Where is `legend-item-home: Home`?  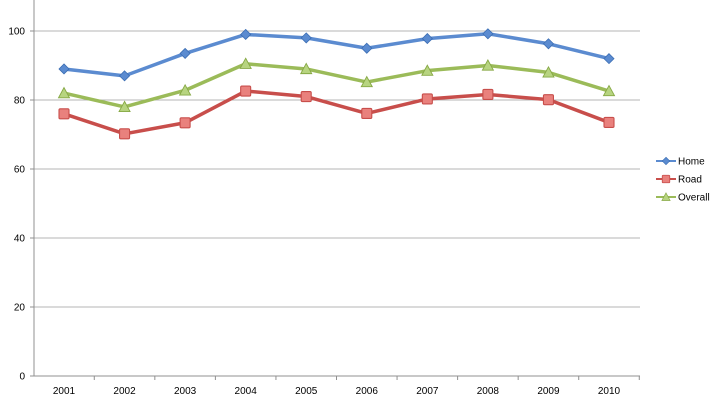 legend-item-home: Home is located at coordinates (680, 162).